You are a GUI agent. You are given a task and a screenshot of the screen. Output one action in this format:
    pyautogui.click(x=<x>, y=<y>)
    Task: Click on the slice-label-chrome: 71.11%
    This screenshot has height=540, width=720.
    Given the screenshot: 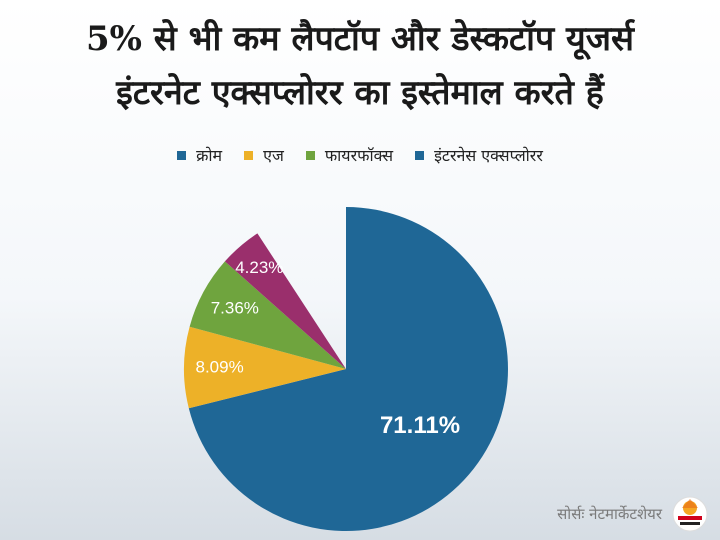 What is the action you would take?
    pyautogui.click(x=420, y=425)
    